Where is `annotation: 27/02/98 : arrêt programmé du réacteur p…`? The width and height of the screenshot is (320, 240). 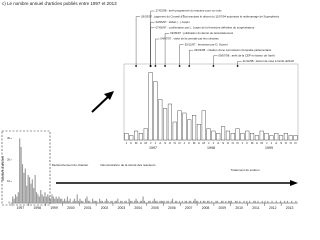
annotation: 27/02/98 : arrêt programmé du réacteur p… is located at coordinates (189, 11).